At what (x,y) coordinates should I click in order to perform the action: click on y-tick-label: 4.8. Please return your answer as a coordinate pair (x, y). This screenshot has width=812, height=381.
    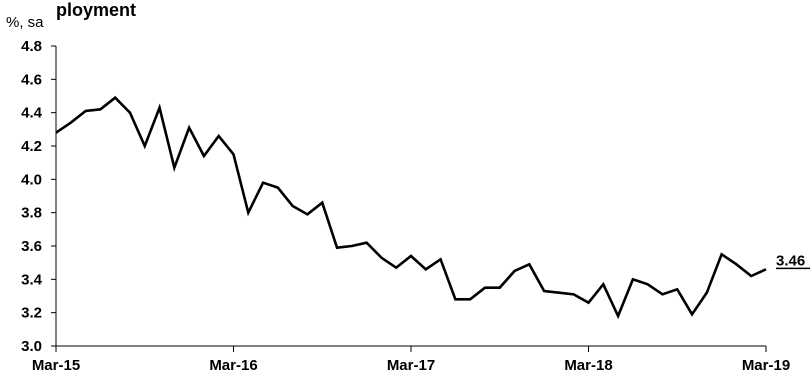
    Looking at the image, I should click on (31, 46).